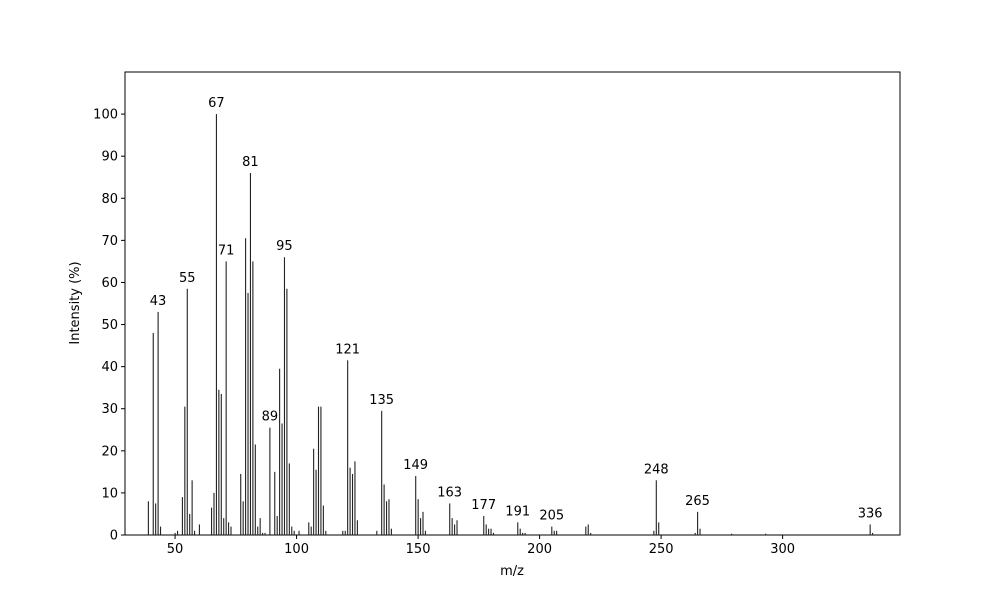 This screenshot has height=600, width=1000. What do you see at coordinates (109, 241) in the screenshot?
I see `y-tick-label: 70` at bounding box center [109, 241].